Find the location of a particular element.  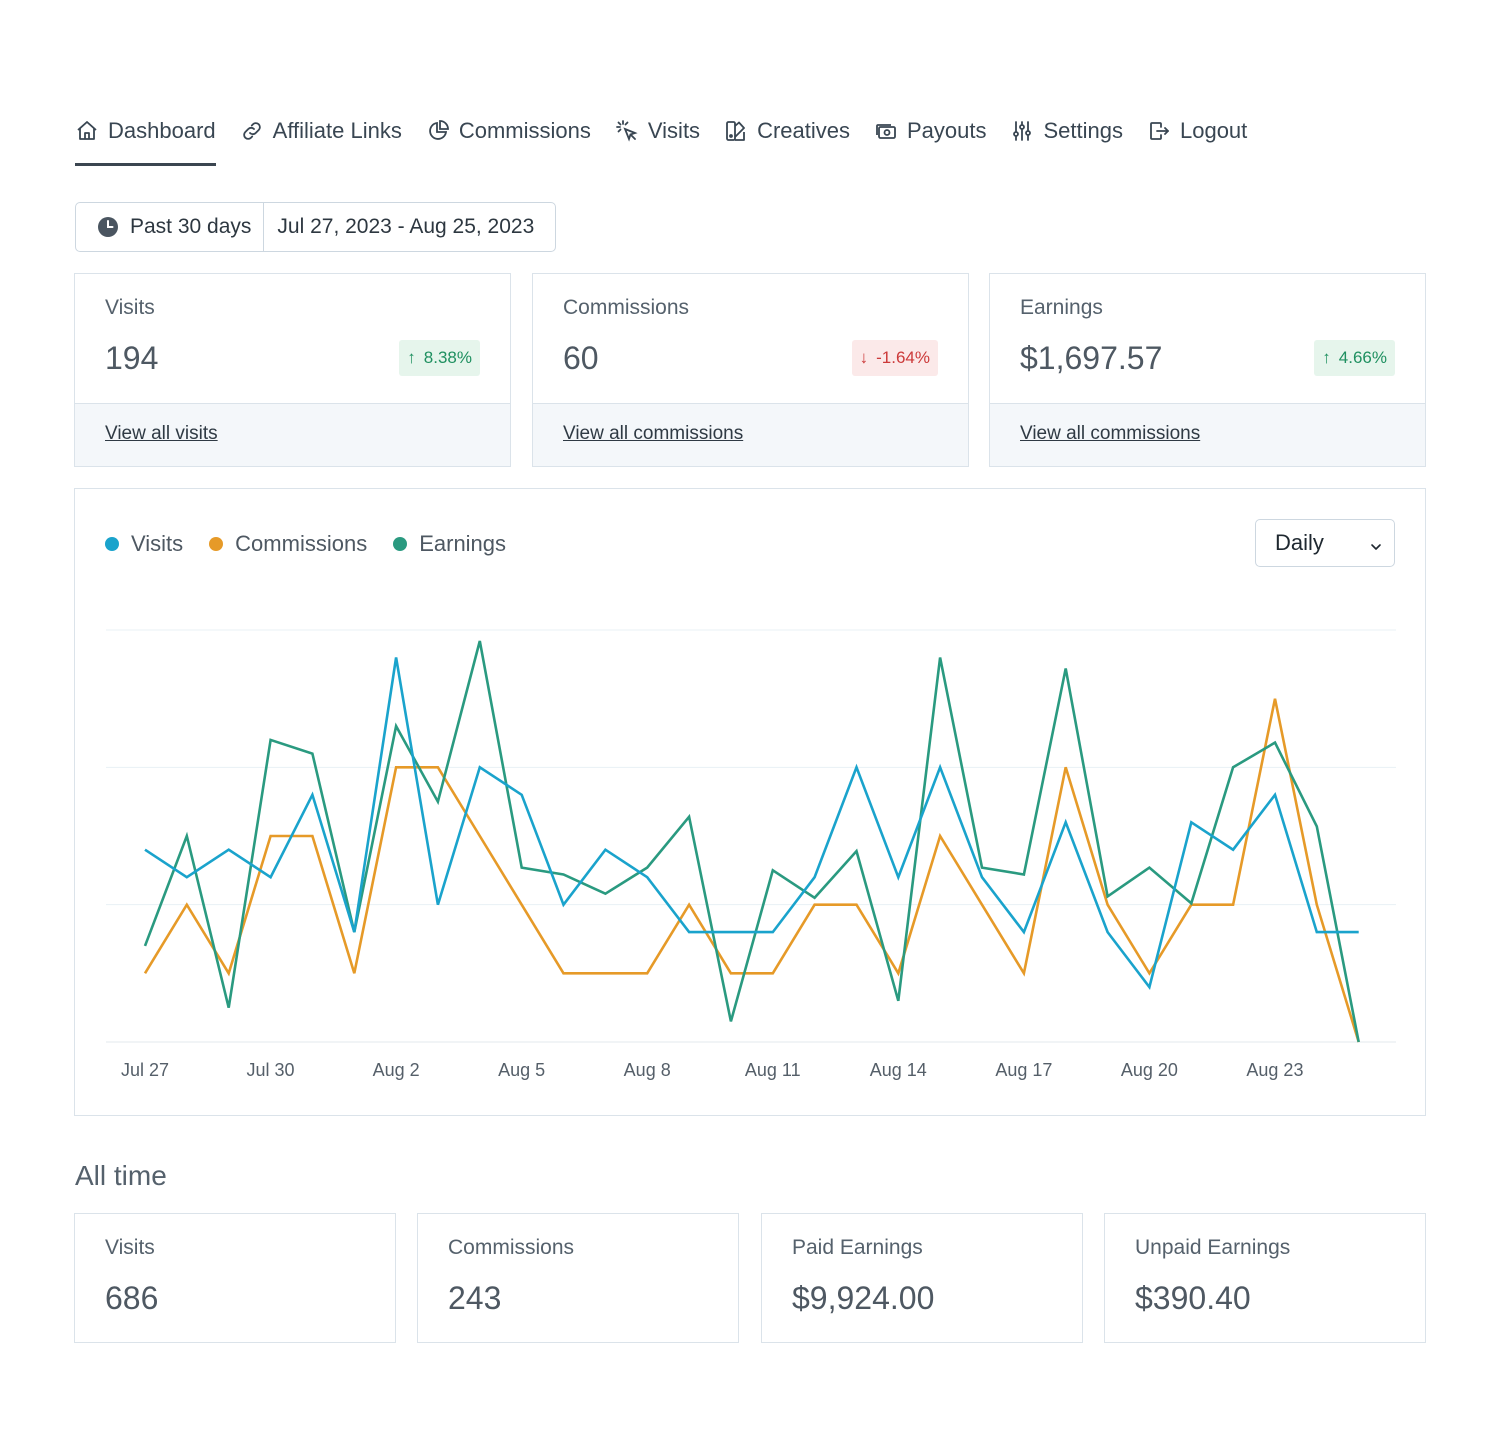

stat-value: $390.40 is located at coordinates (1193, 1298).